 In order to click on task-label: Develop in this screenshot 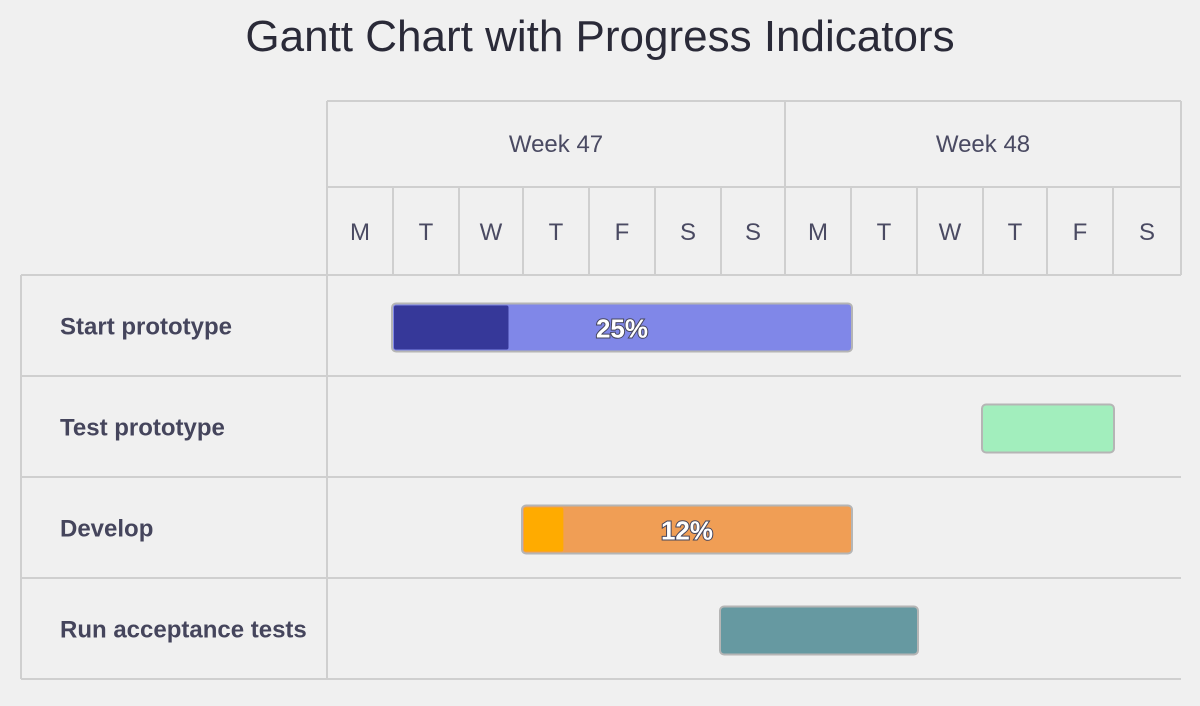, I will do `click(106, 529)`.